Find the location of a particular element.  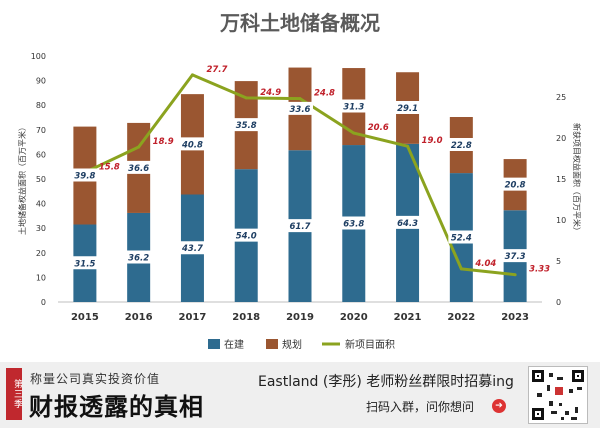

bar-value-label: 39.8 is located at coordinates (84, 177).